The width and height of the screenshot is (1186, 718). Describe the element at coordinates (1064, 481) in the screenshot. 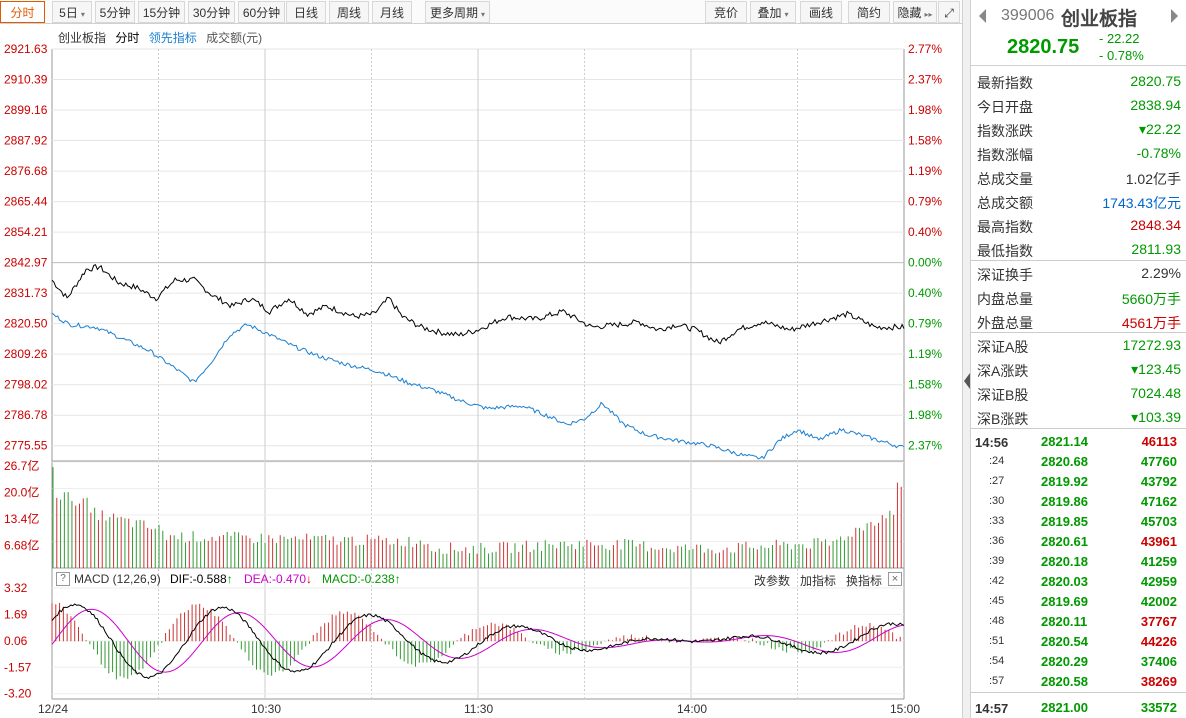

I see `tick-price: 2819.92` at that location.